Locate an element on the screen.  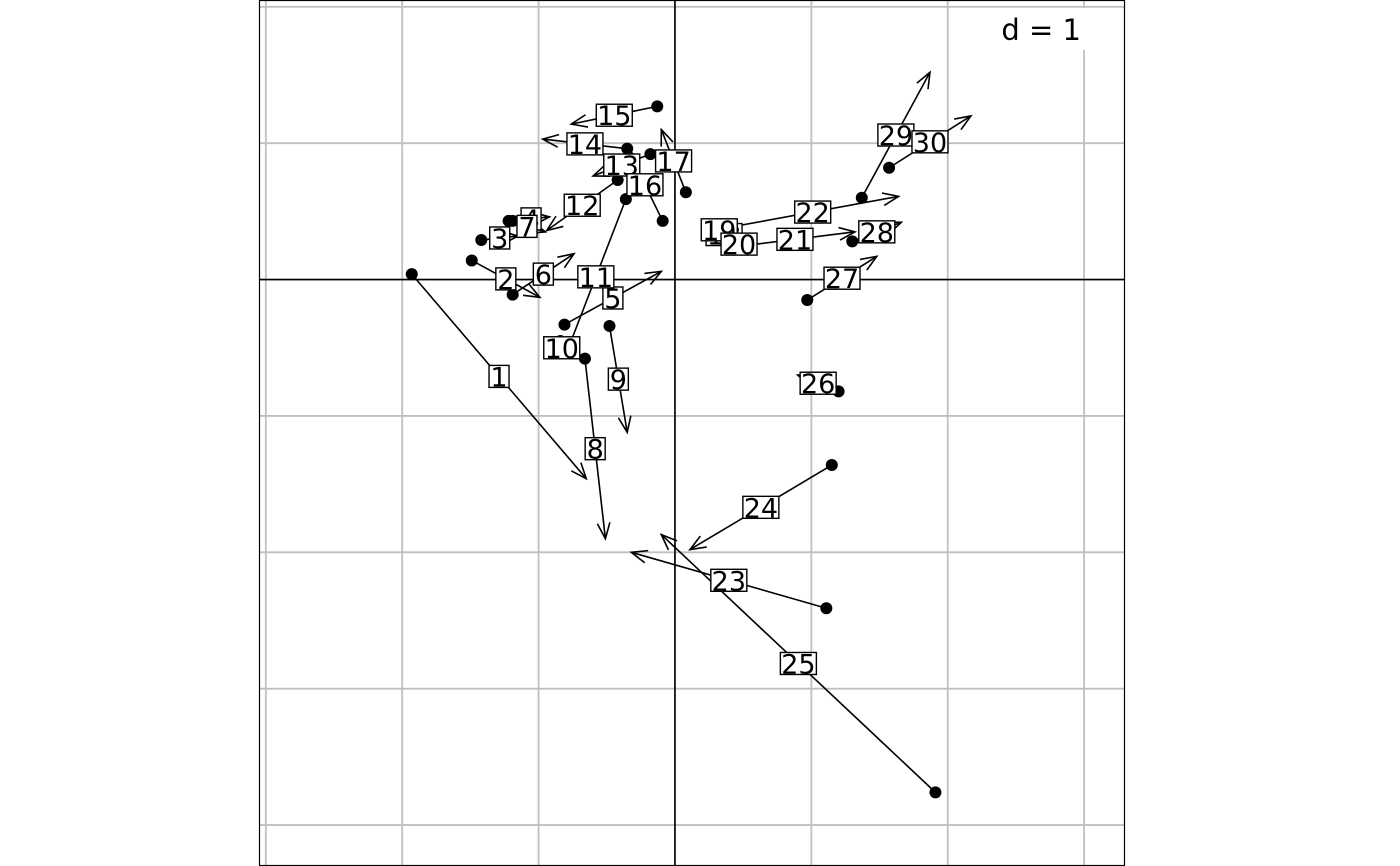
label-text: 26 is located at coordinates (818, 384).